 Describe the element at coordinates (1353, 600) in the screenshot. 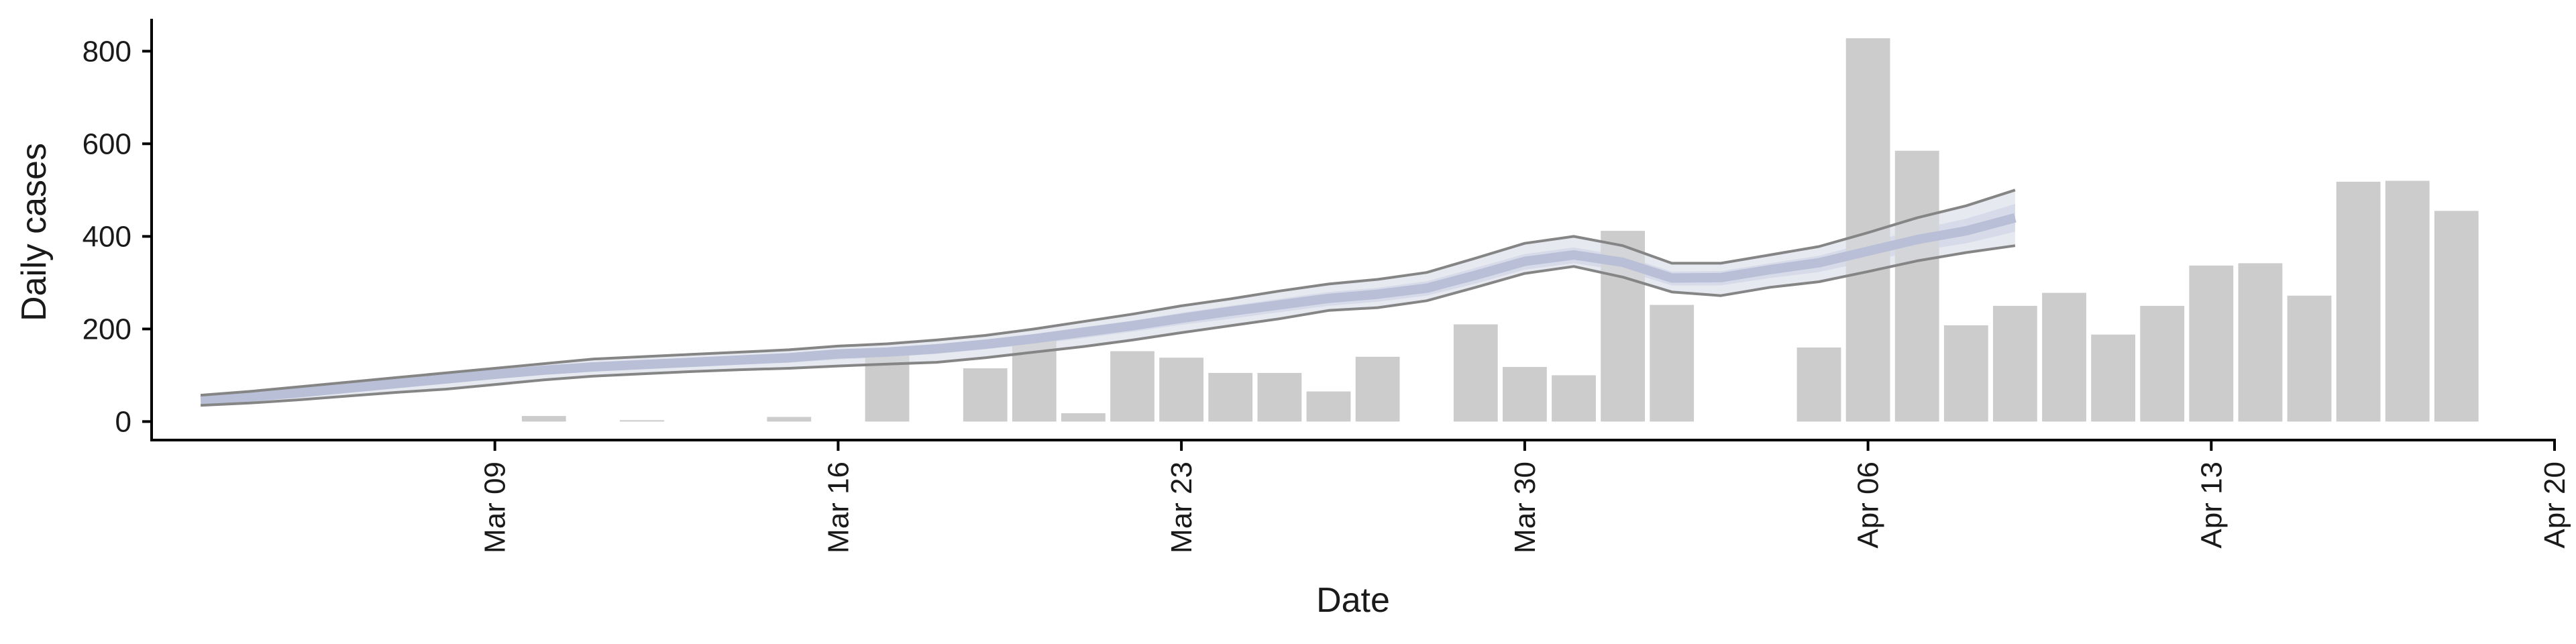

I see `x-axis-title: Date` at that location.